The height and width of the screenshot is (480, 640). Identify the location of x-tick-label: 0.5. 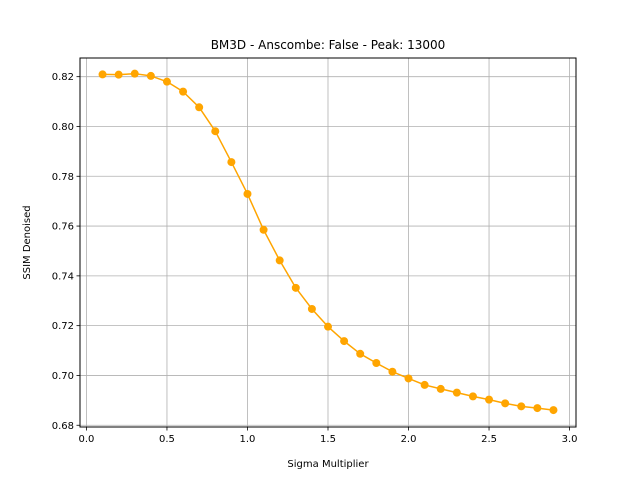
(167, 439).